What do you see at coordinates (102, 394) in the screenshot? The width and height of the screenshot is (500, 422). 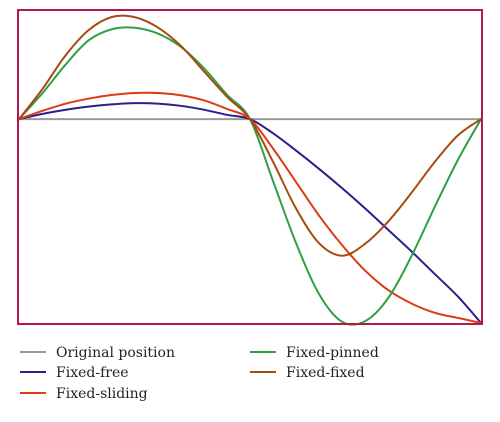 I see `legend-label: Fixed-sliding` at bounding box center [102, 394].